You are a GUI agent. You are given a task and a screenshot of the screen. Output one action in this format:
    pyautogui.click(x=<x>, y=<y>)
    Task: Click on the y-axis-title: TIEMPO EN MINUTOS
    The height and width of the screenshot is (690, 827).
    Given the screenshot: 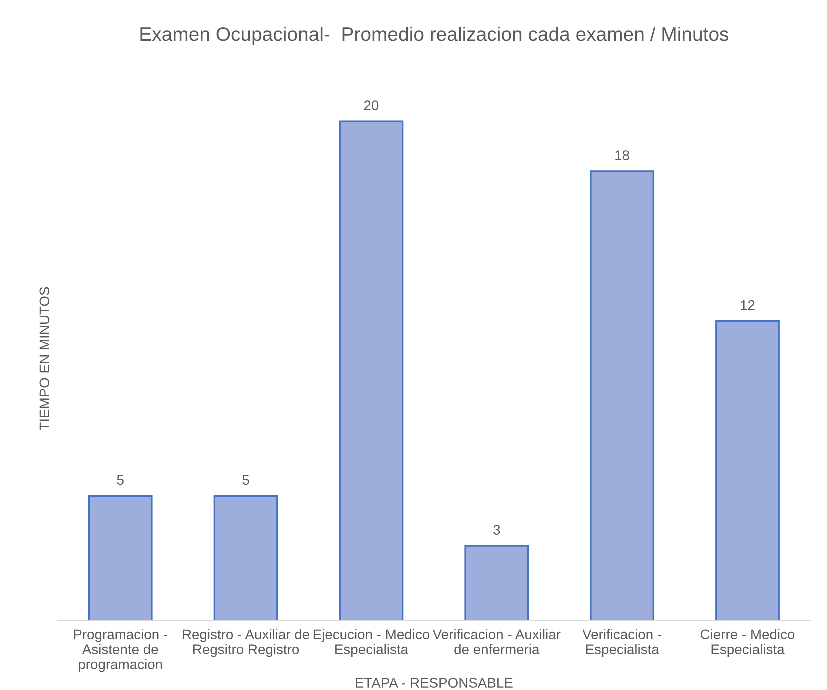 What is the action you would take?
    pyautogui.click(x=45, y=359)
    